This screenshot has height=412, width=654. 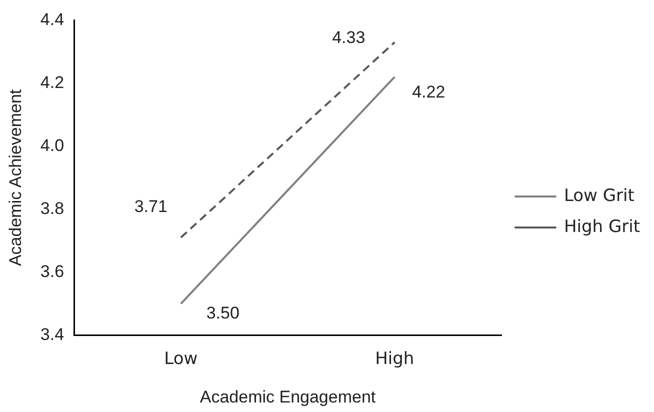 I want to click on data-label: 4.22, so click(x=429, y=92).